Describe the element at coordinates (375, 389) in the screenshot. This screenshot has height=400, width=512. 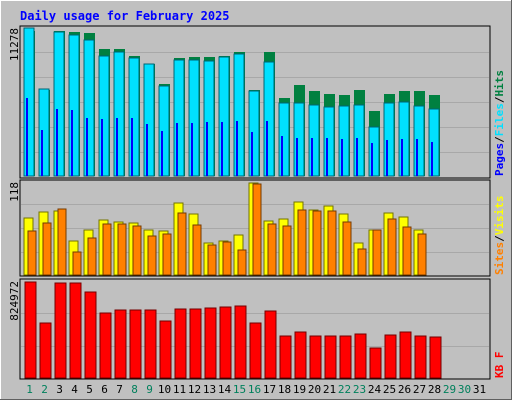
I see `day-label-24: 24` at that location.